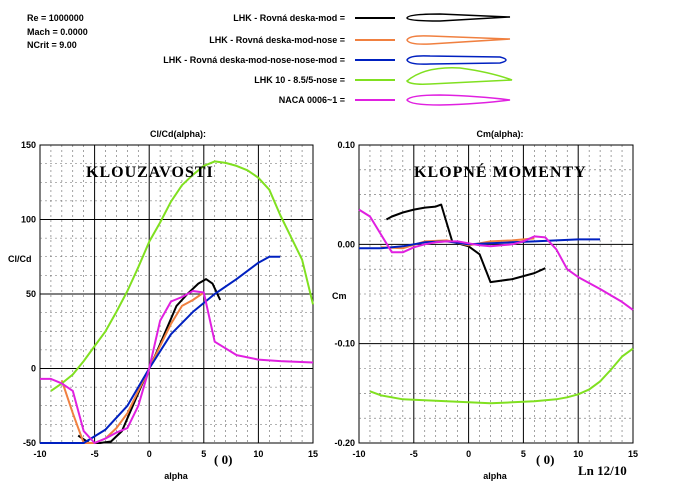 Image resolution: width=686 pixels, height=483 pixels. I want to click on y-tick-label: 100, so click(28, 220).